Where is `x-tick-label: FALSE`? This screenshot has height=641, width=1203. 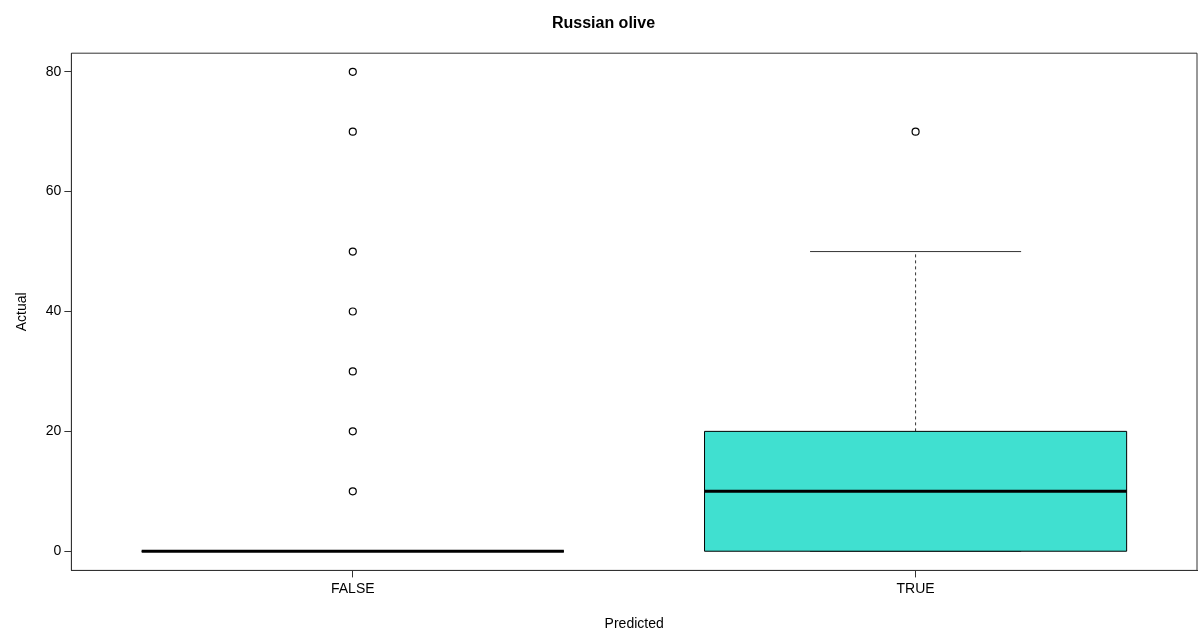 x-tick-label: FALSE is located at coordinates (352, 587).